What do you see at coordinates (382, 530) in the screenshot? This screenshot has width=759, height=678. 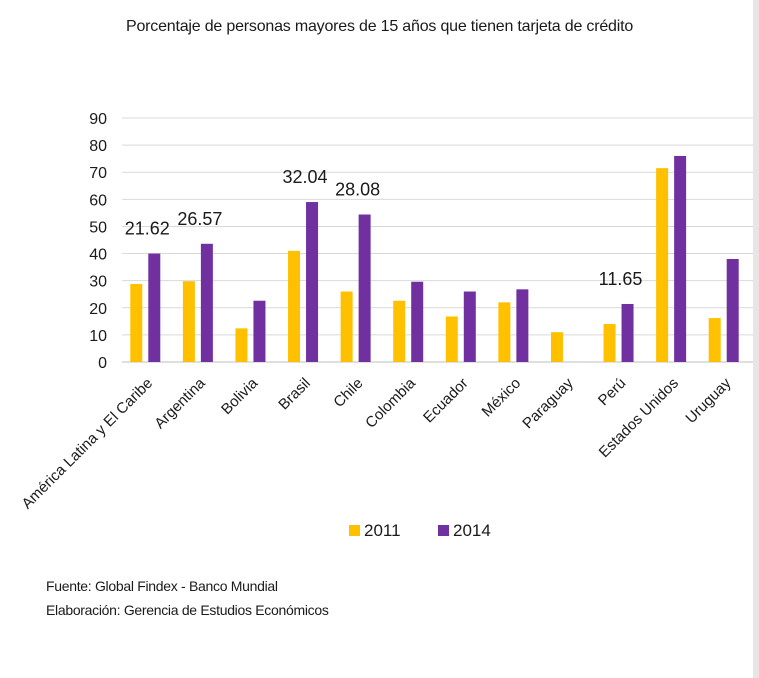 I see `legend-label: 2011` at bounding box center [382, 530].